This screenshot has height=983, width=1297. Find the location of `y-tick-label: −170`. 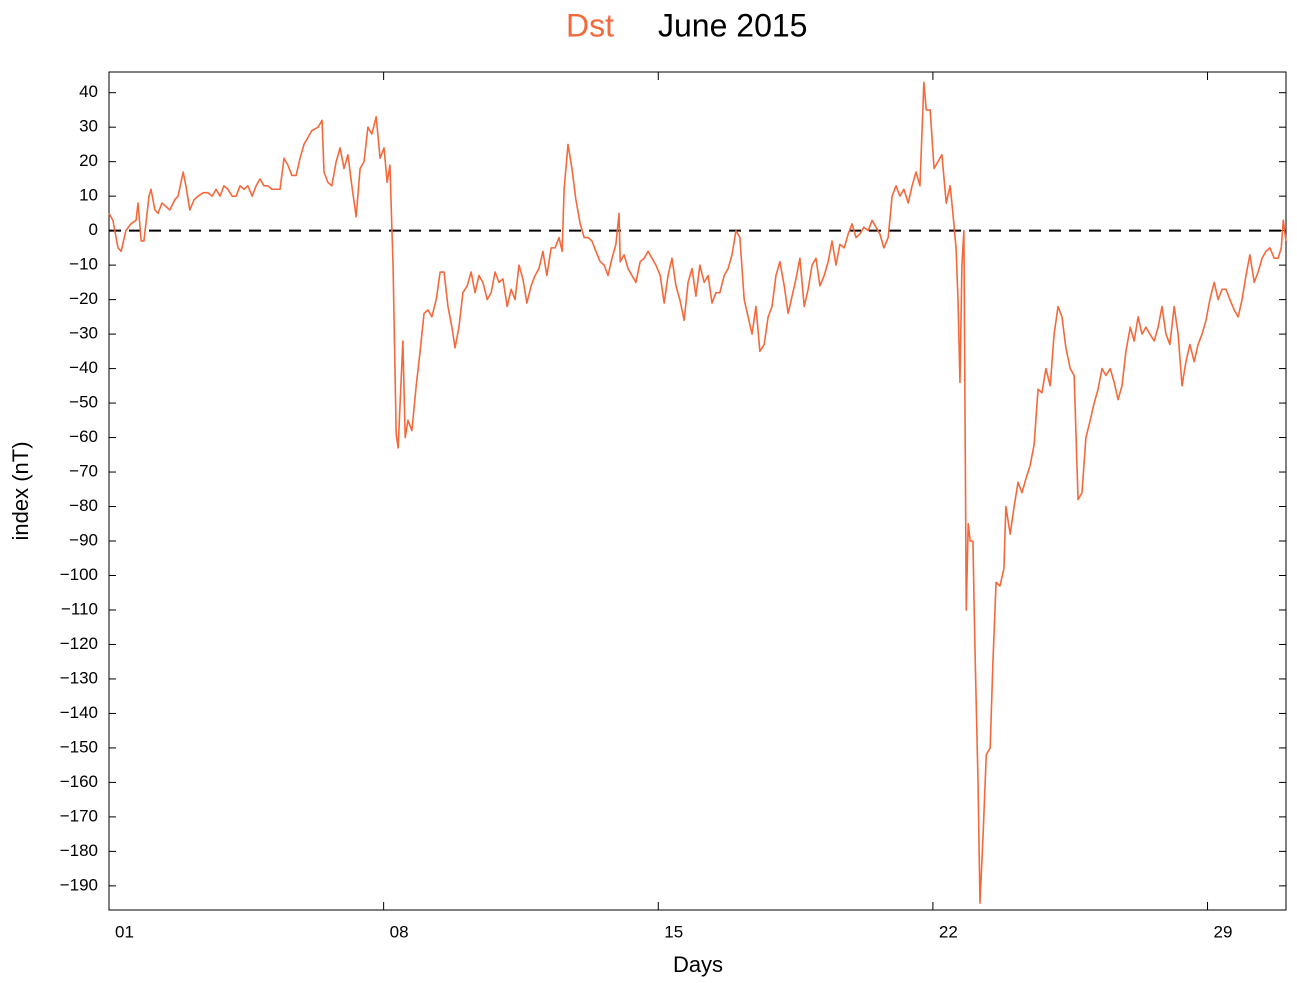

y-tick-label: −170 is located at coordinates (79, 815).